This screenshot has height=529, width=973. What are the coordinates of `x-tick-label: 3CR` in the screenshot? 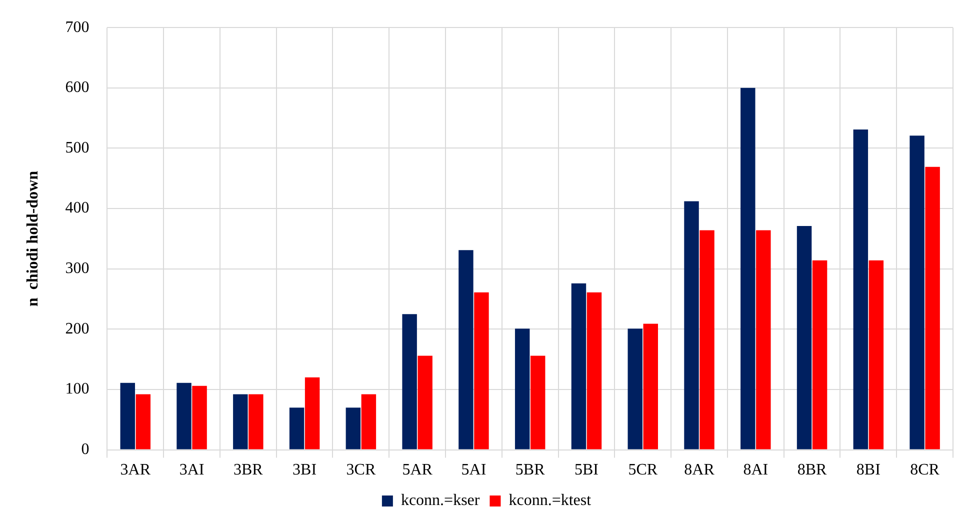 It's located at (361, 470).